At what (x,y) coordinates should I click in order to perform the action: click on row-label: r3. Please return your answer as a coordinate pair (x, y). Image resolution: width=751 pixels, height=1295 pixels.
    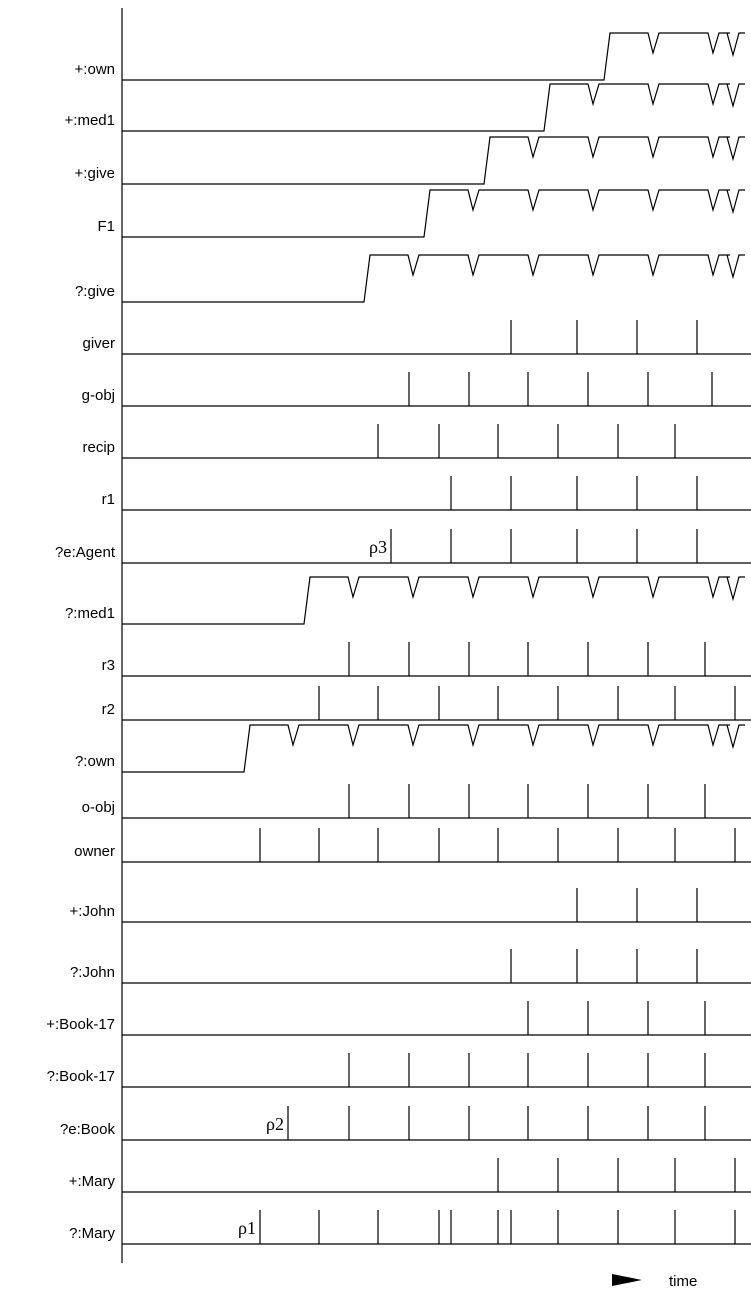
    Looking at the image, I should click on (108, 665).